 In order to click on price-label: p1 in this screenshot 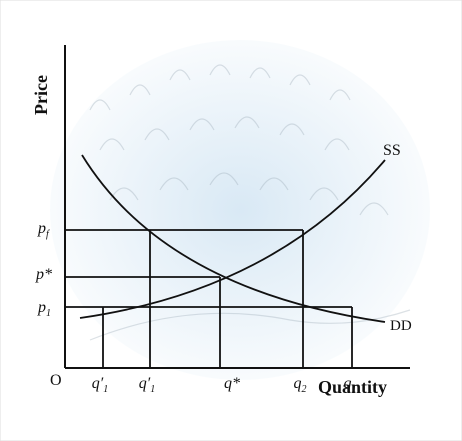, I will do `click(44, 309)`.